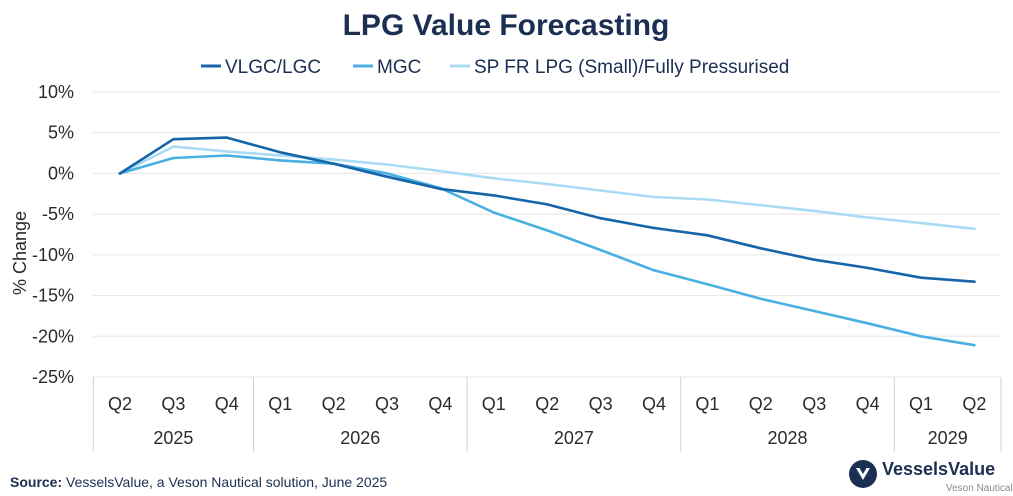  What do you see at coordinates (948, 438) in the screenshot?
I see `year-label: 2029` at bounding box center [948, 438].